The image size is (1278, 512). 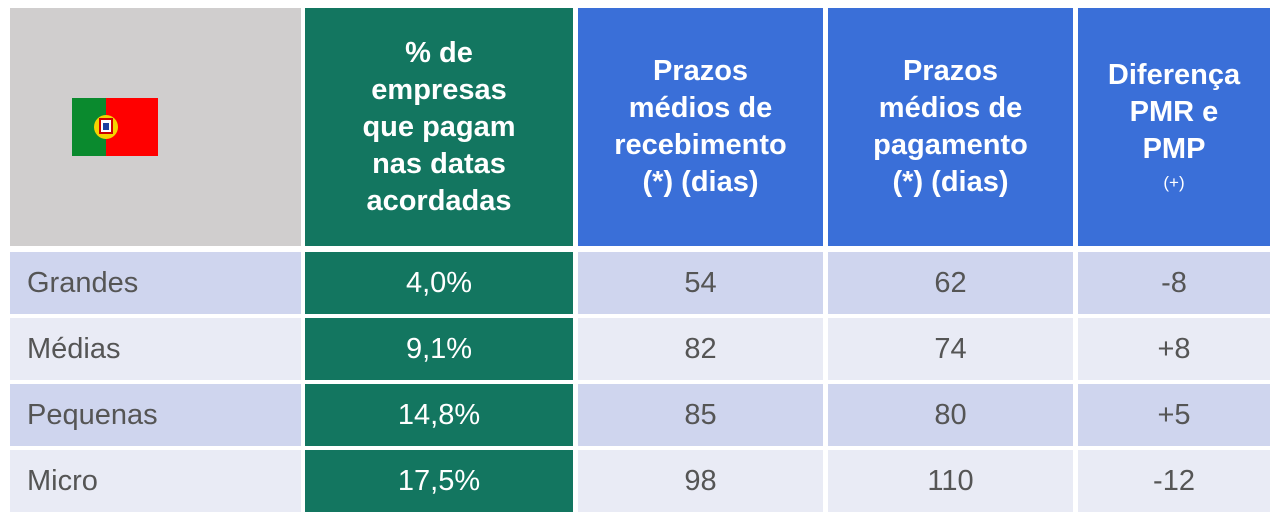 What do you see at coordinates (700, 349) in the screenshot?
I see `data-cell: 82` at bounding box center [700, 349].